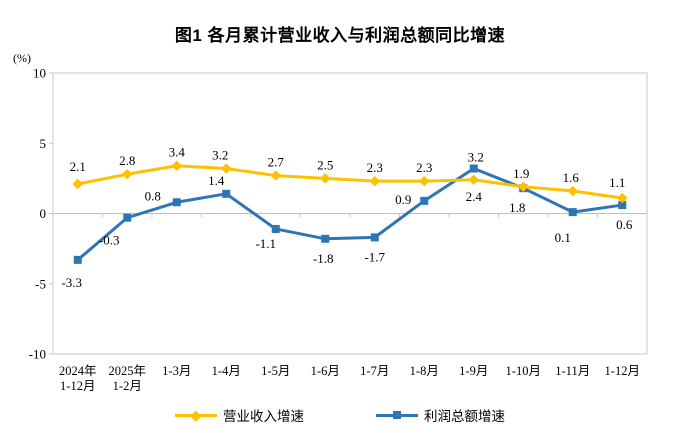 This screenshot has width=680, height=433. Describe the element at coordinates (153, 195) in the screenshot. I see `data-label: 0.8` at that location.